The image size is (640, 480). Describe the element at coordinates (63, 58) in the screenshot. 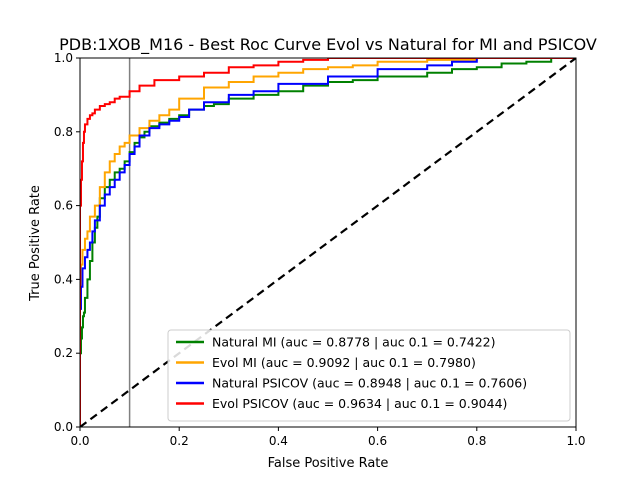

I see `y-tick-label: 1.0` at that location.